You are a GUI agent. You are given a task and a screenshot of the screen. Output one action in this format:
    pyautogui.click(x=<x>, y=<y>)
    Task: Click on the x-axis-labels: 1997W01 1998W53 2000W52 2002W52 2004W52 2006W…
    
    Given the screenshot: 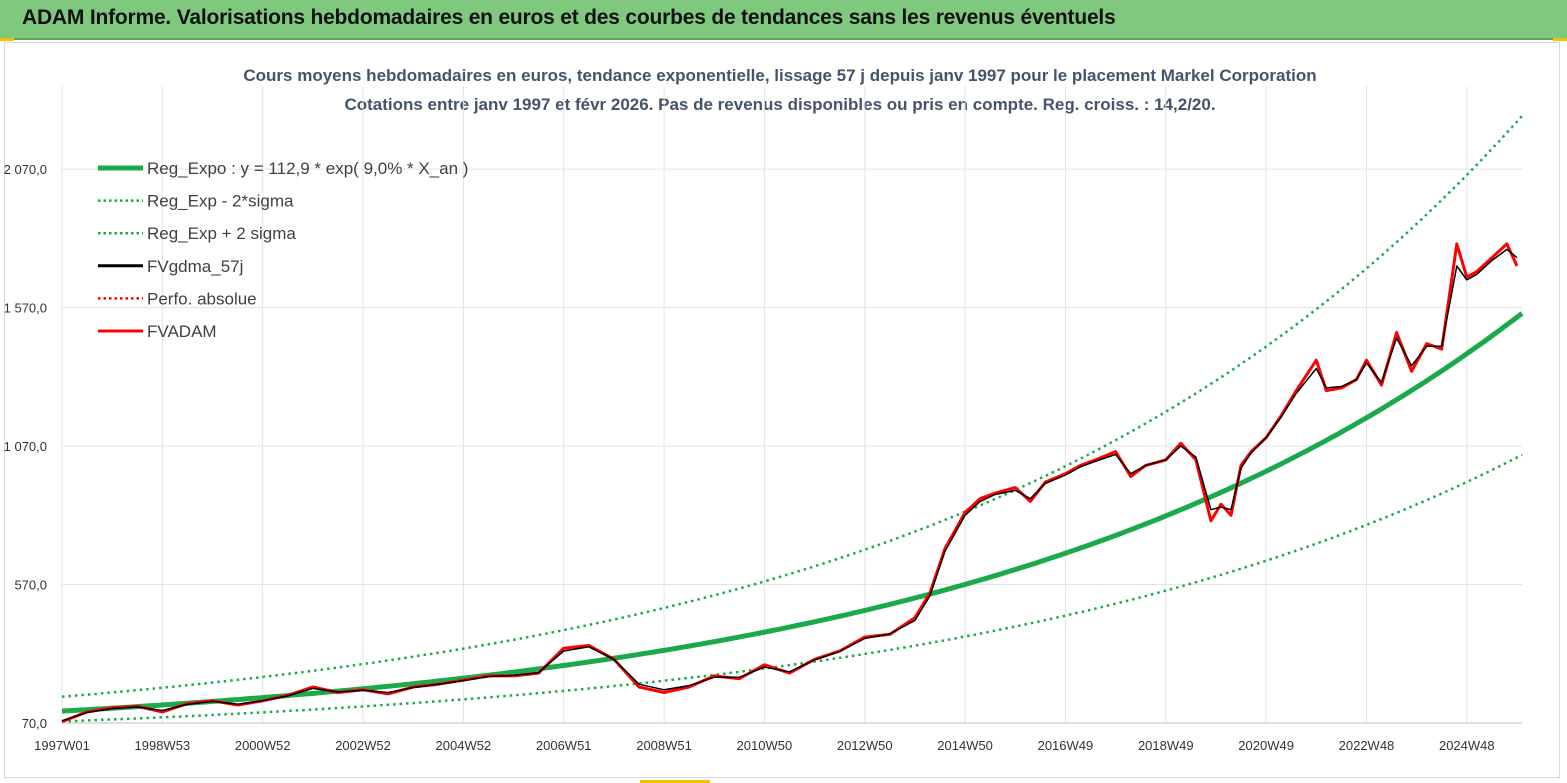 What is the action you would take?
    pyautogui.click(x=764, y=745)
    